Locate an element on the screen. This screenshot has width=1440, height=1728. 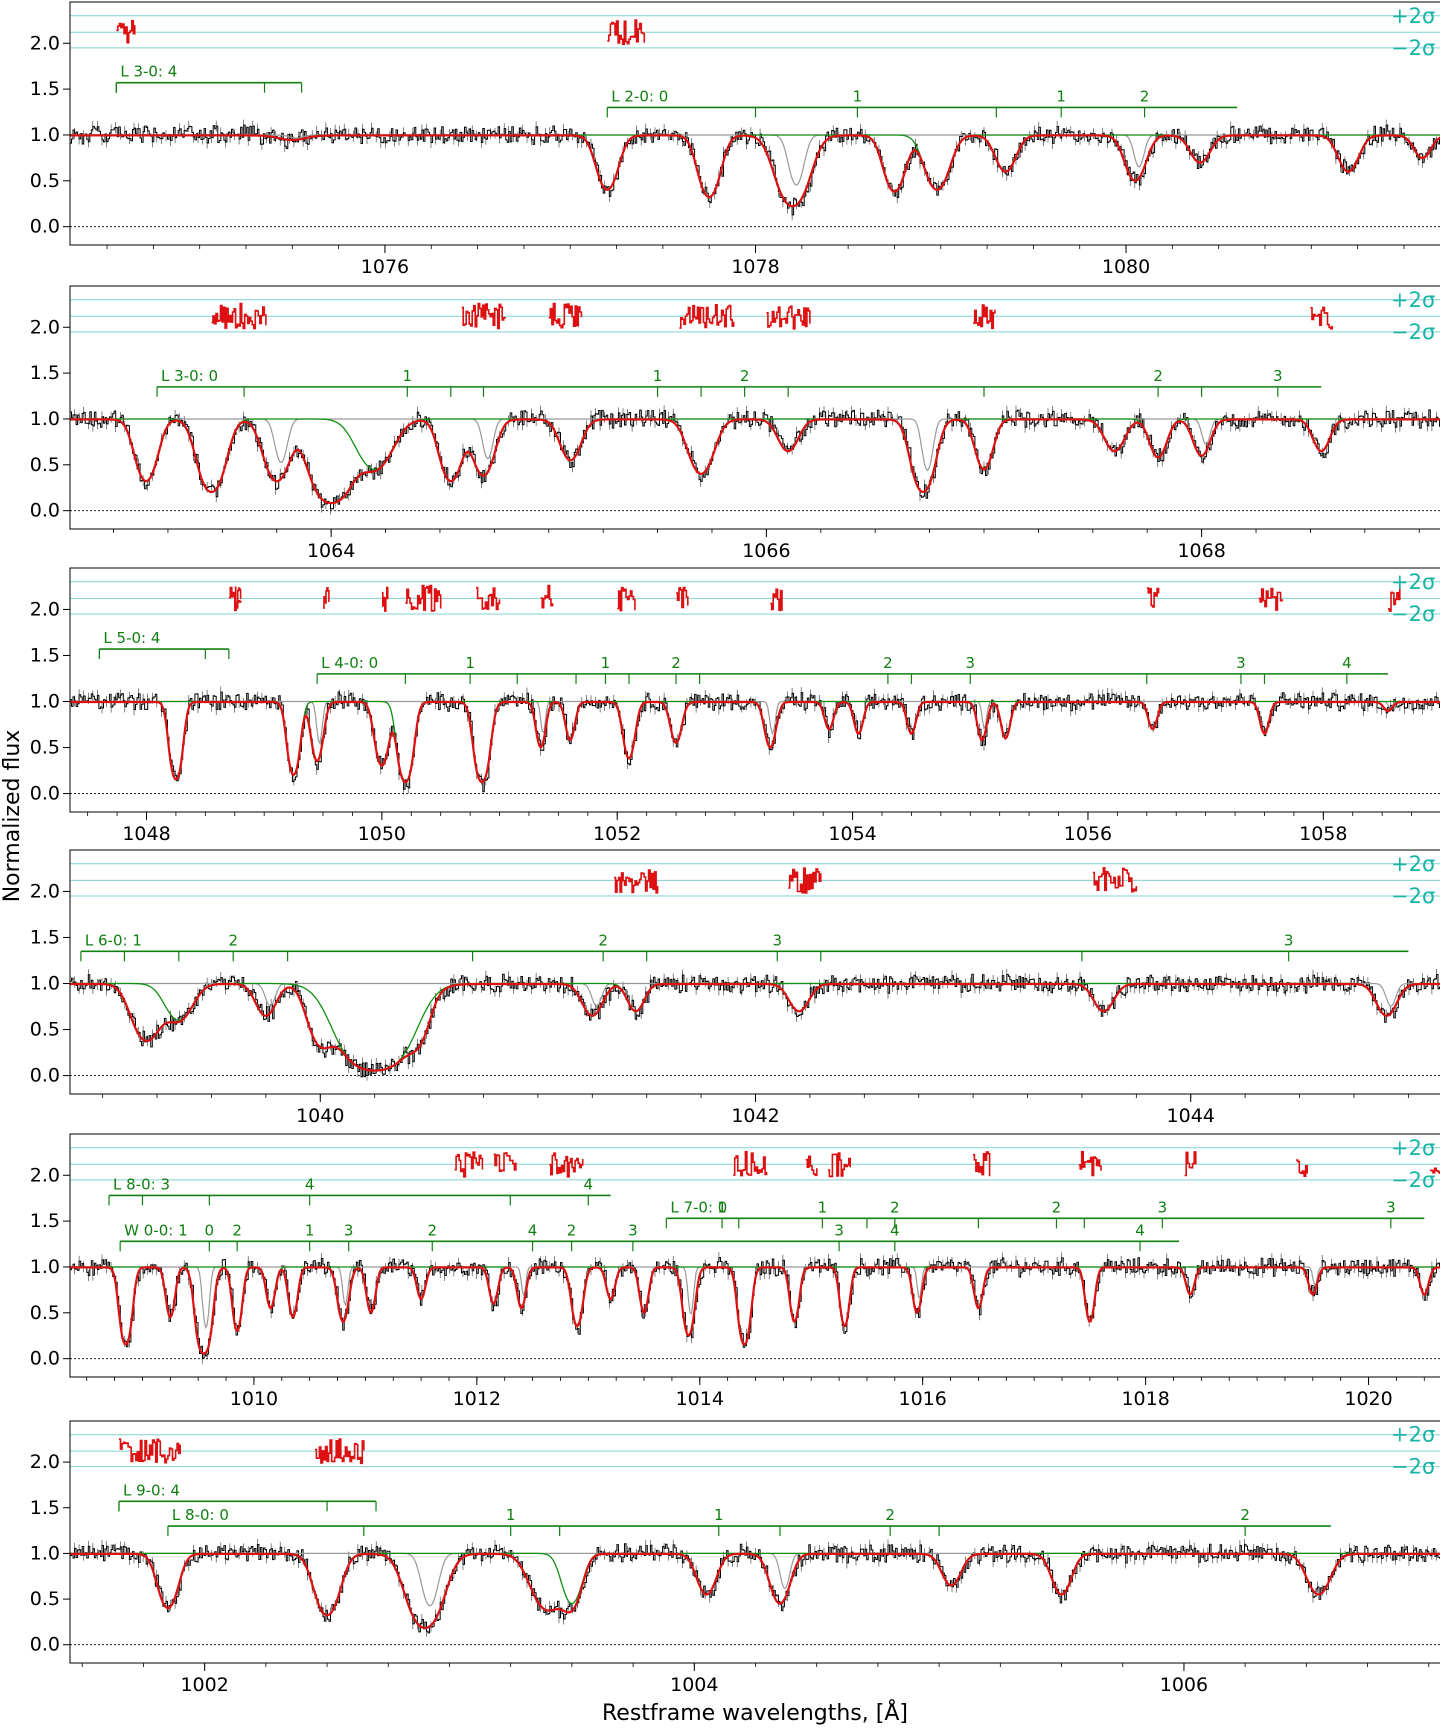
plot-area: L 9-0: 4 L 8-0: 0 1 1 2 2 is located at coordinates (755, 1540).